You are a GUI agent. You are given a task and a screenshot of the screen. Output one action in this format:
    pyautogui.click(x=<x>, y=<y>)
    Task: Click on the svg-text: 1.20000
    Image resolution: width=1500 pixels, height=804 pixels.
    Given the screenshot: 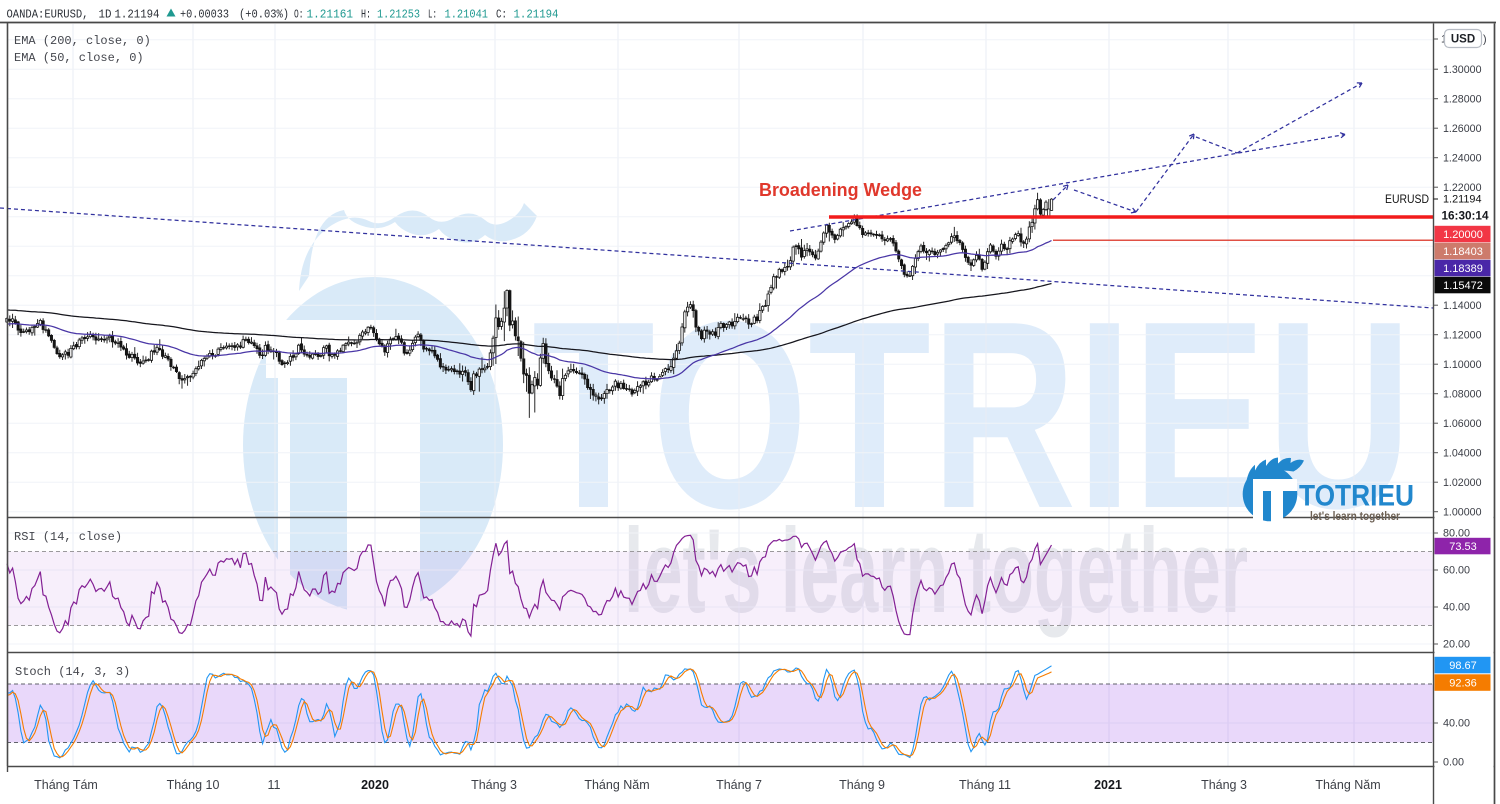 What is the action you would take?
    pyautogui.click(x=1463, y=235)
    